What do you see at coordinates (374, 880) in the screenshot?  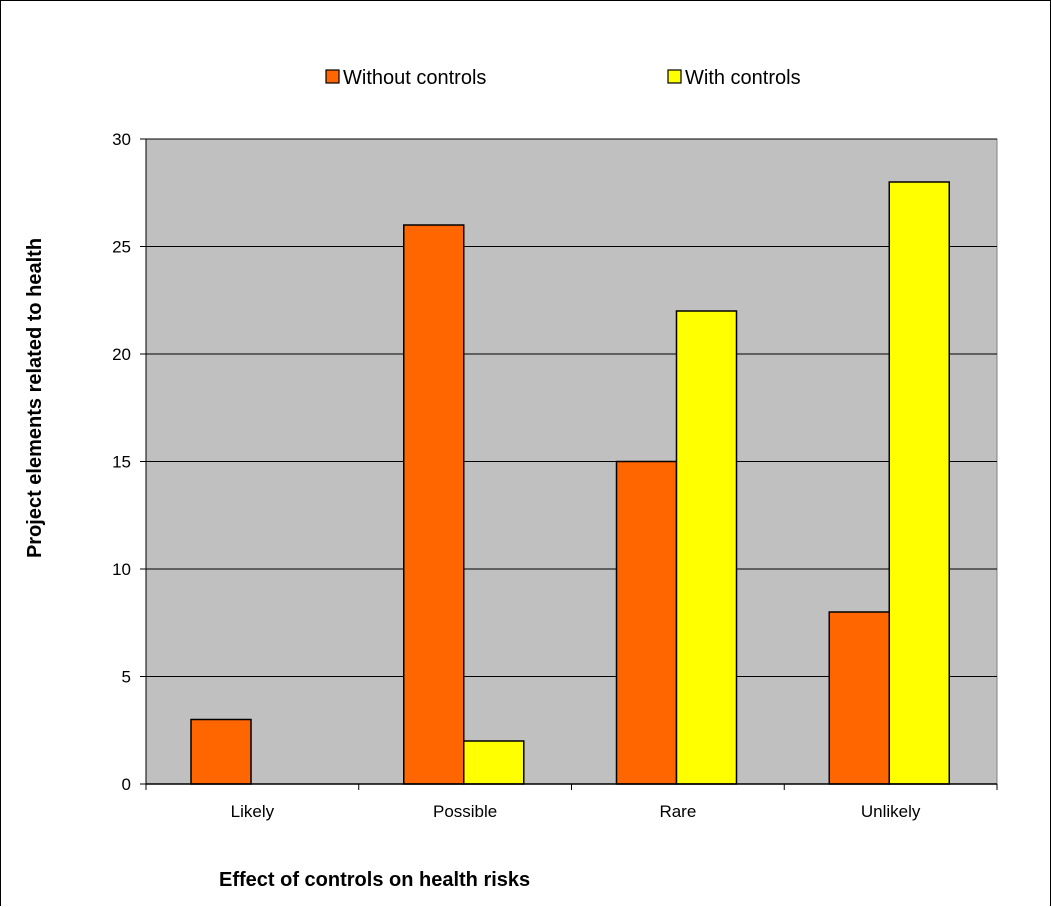 I see `x-axis-title: Effect of controls on health risks` at bounding box center [374, 880].